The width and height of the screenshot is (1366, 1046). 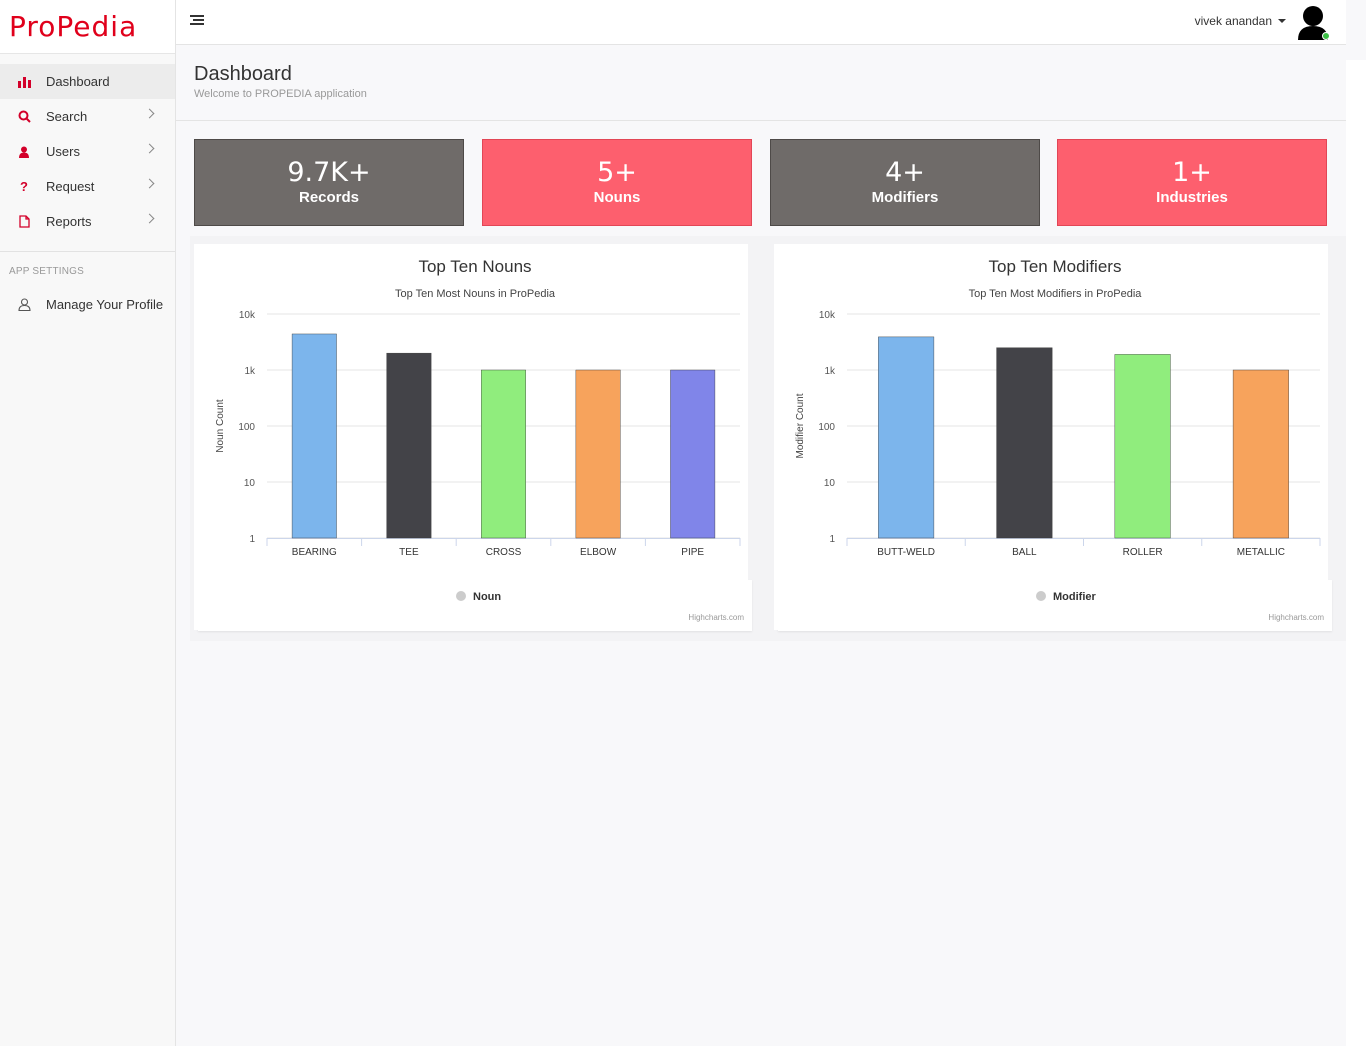 I want to click on legend-item: Noun, so click(x=487, y=597).